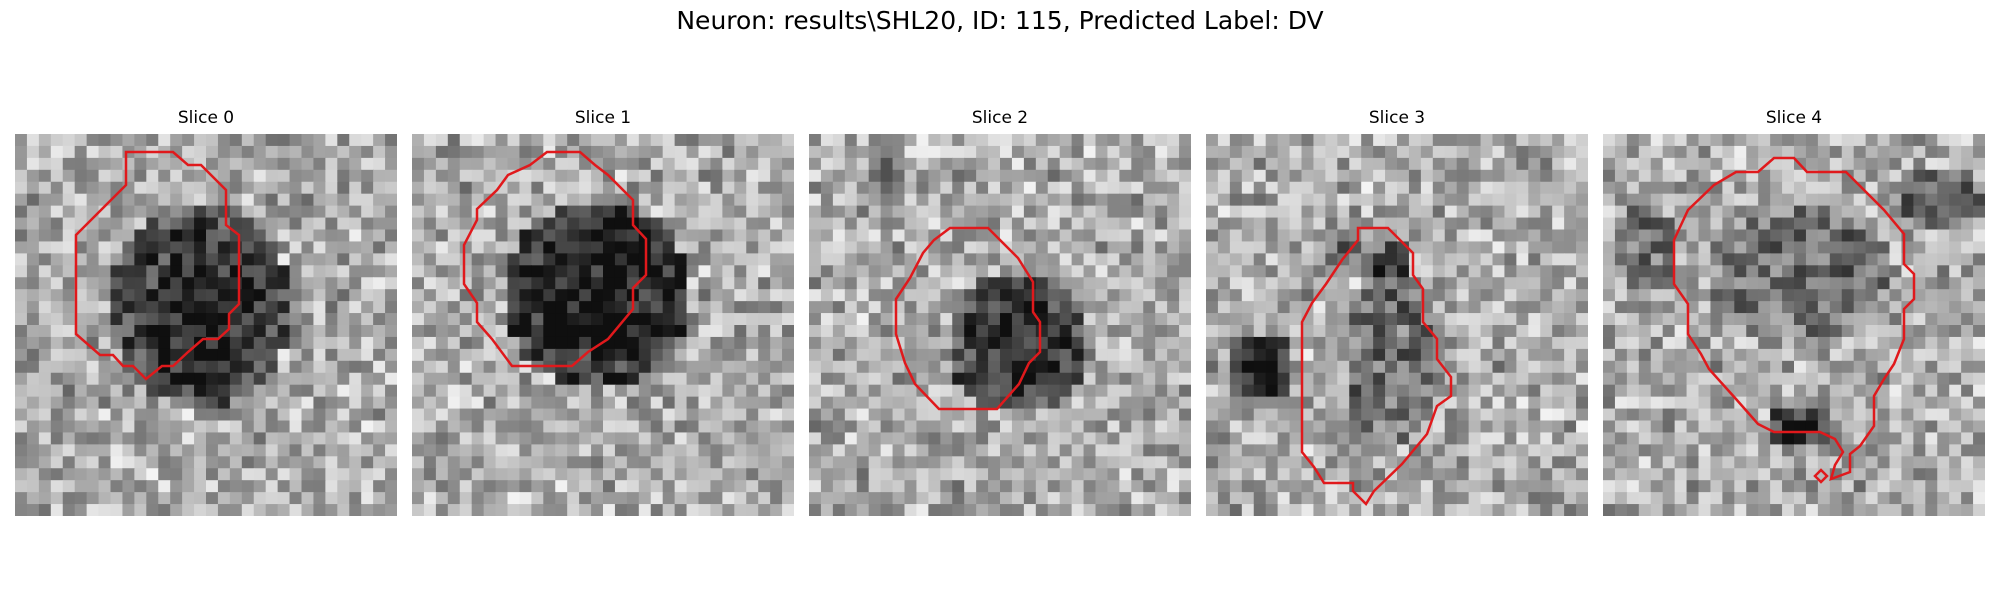  I want to click on slice-title: Slice 1, so click(603, 118).